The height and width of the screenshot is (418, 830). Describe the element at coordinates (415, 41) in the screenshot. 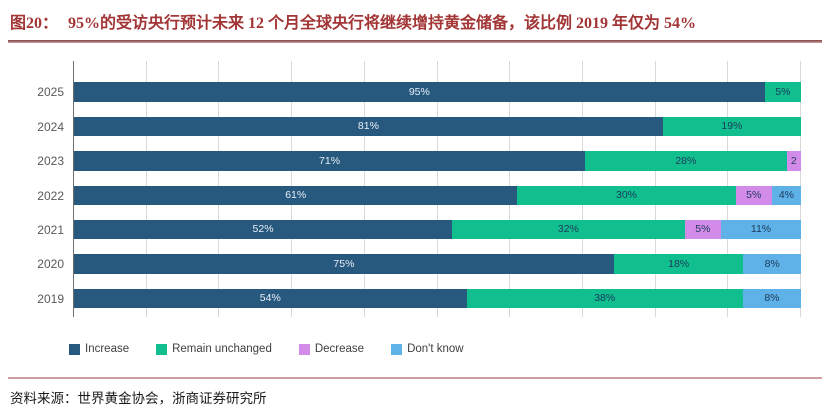

I see `title-divider-line` at that location.